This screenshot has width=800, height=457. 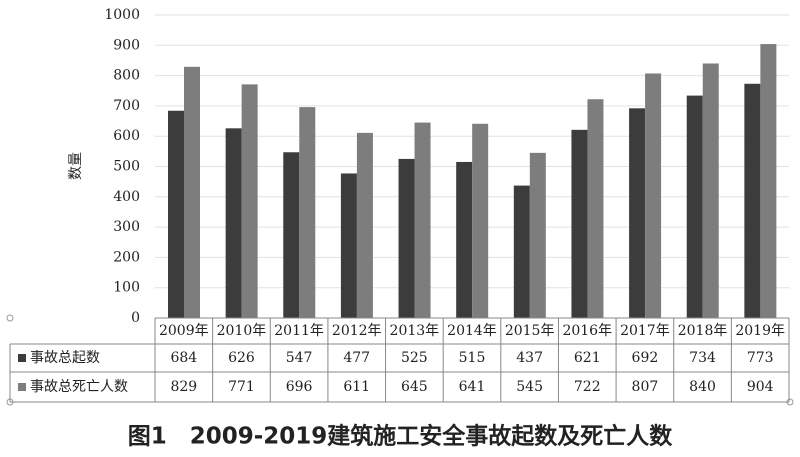 What do you see at coordinates (587, 387) in the screenshot?
I see `table-value: 722` at bounding box center [587, 387].